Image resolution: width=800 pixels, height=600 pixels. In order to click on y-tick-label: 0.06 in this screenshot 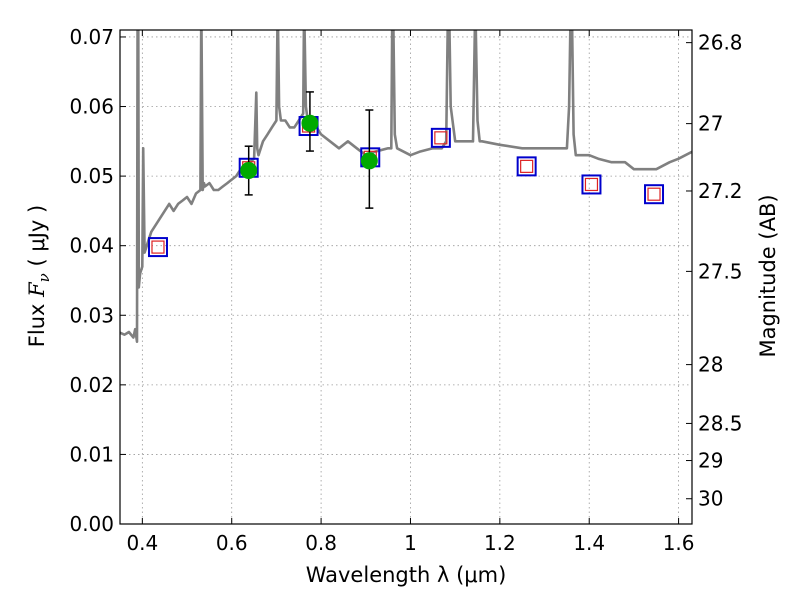, I will do `click(91, 107)`.